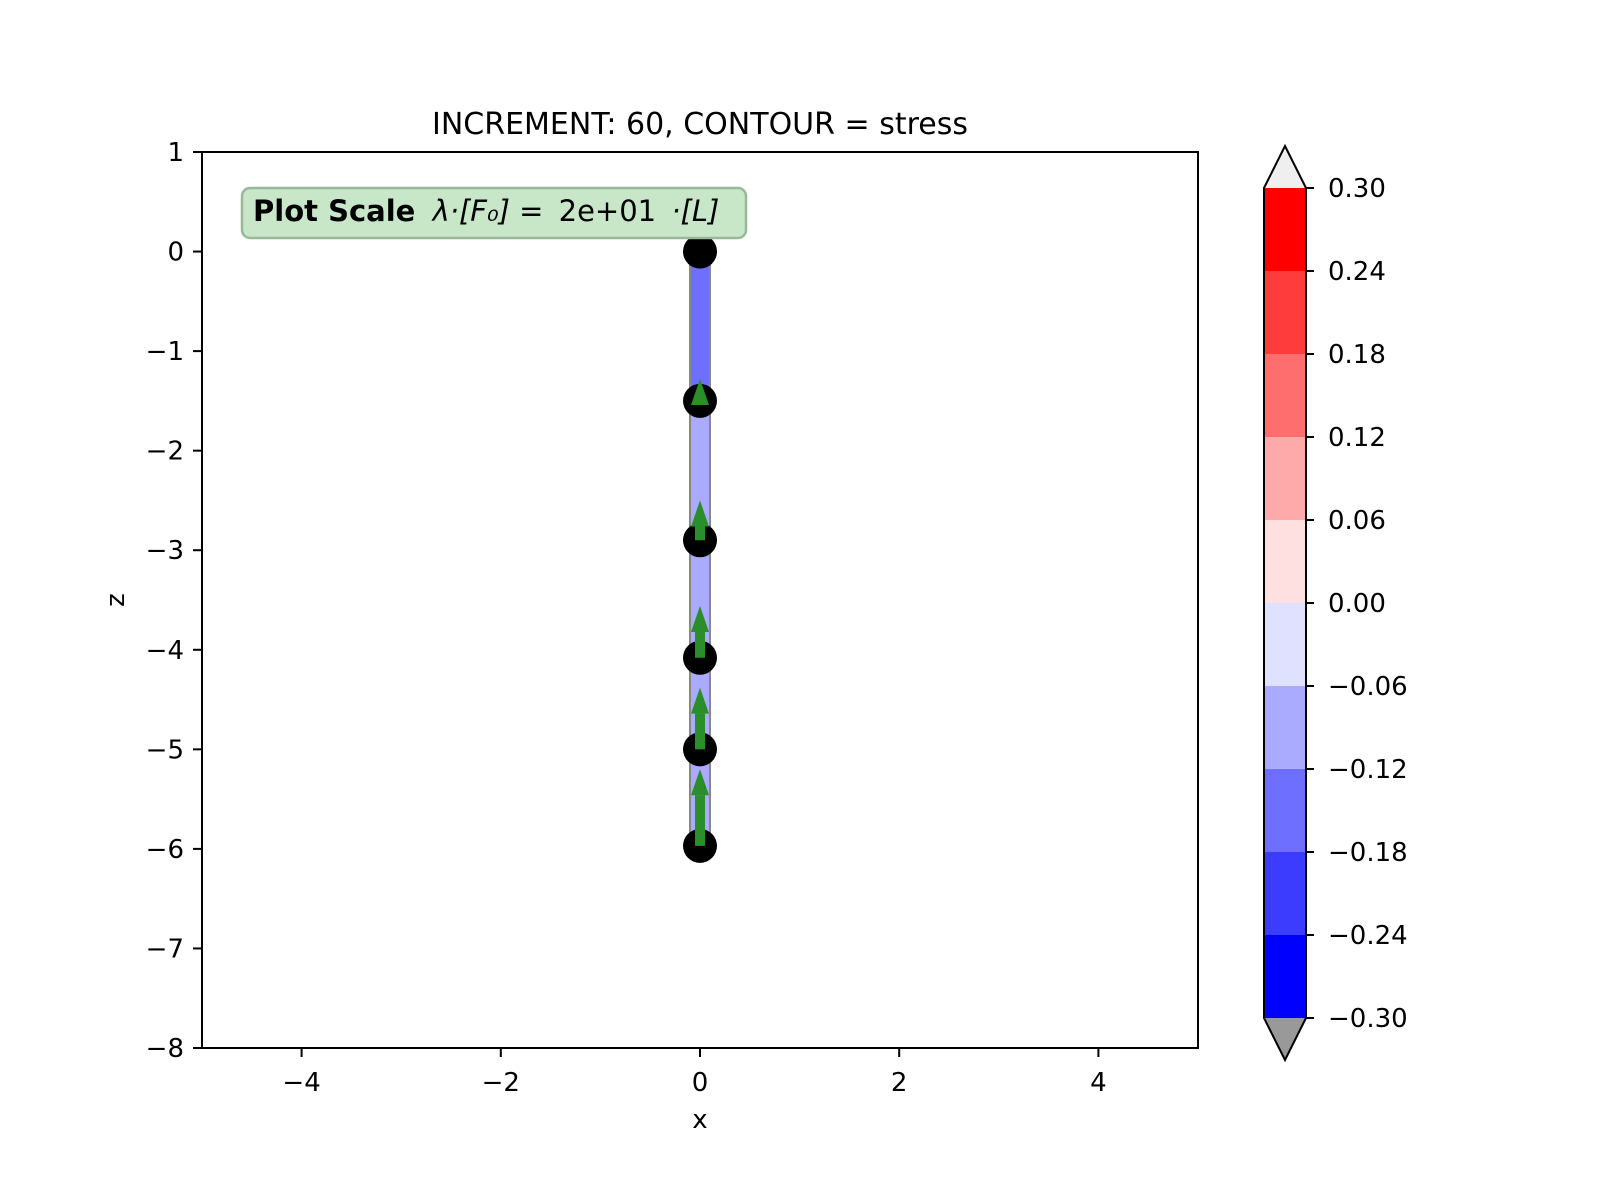 Image resolution: width=1600 pixels, height=1200 pixels. I want to click on colorbar-extend-min, so click(1285, 1039).